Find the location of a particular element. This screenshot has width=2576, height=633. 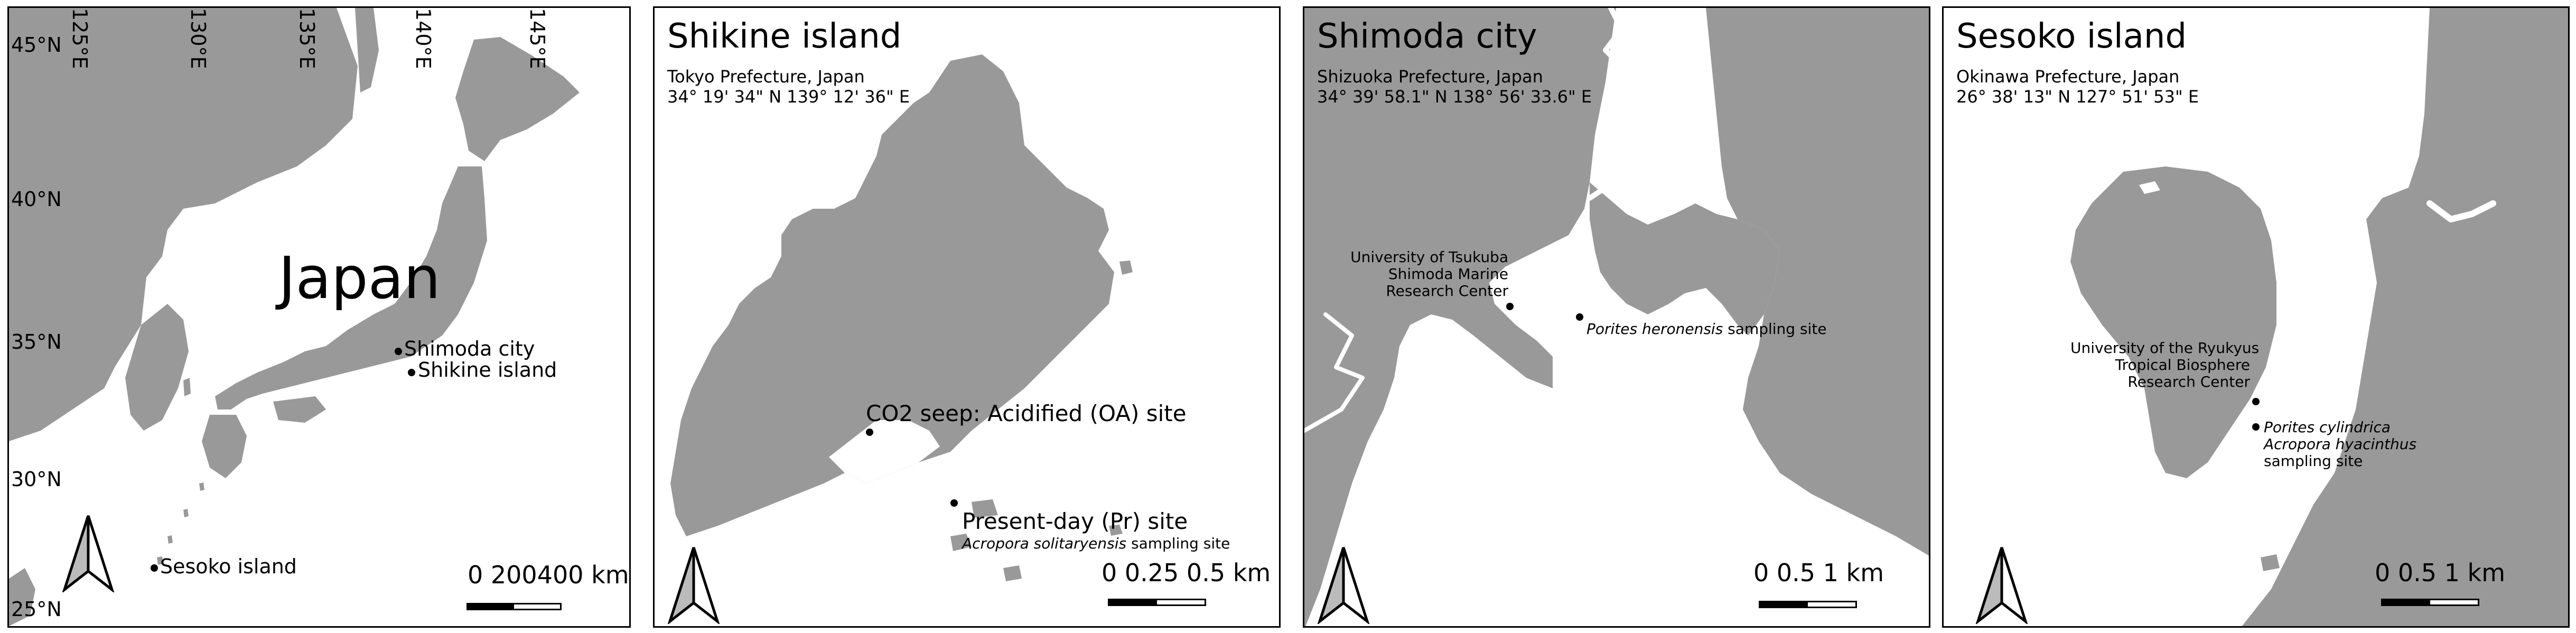

shikine-site-label: Shikine island is located at coordinates (487, 369).